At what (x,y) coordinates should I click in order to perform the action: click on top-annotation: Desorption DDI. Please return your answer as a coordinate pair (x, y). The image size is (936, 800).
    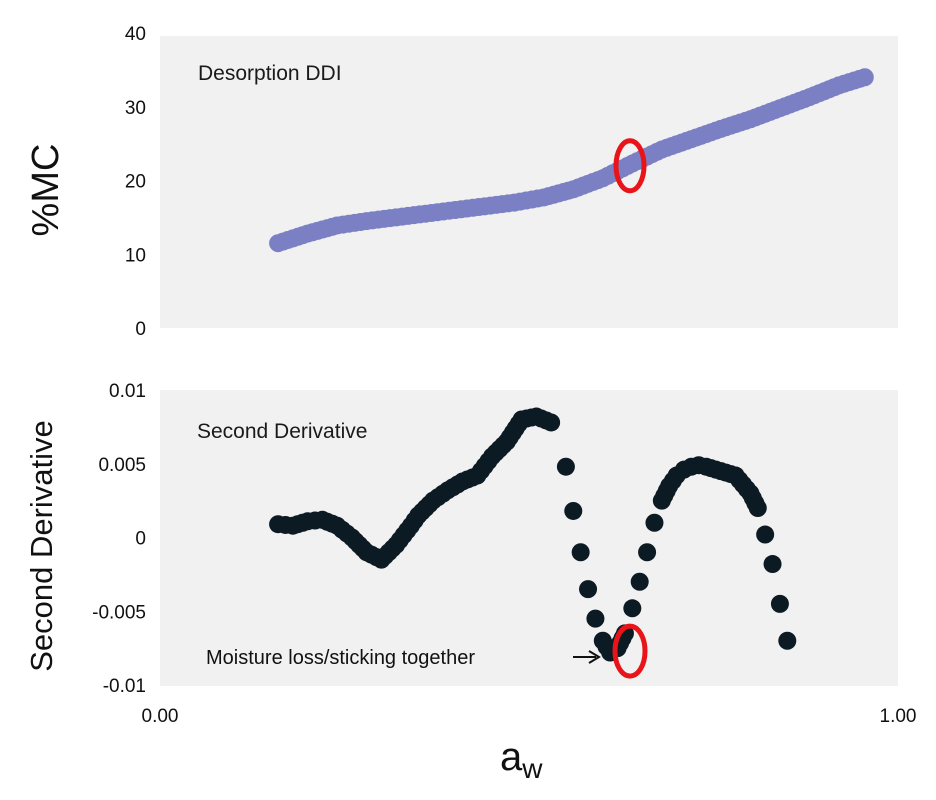
    Looking at the image, I should click on (270, 73).